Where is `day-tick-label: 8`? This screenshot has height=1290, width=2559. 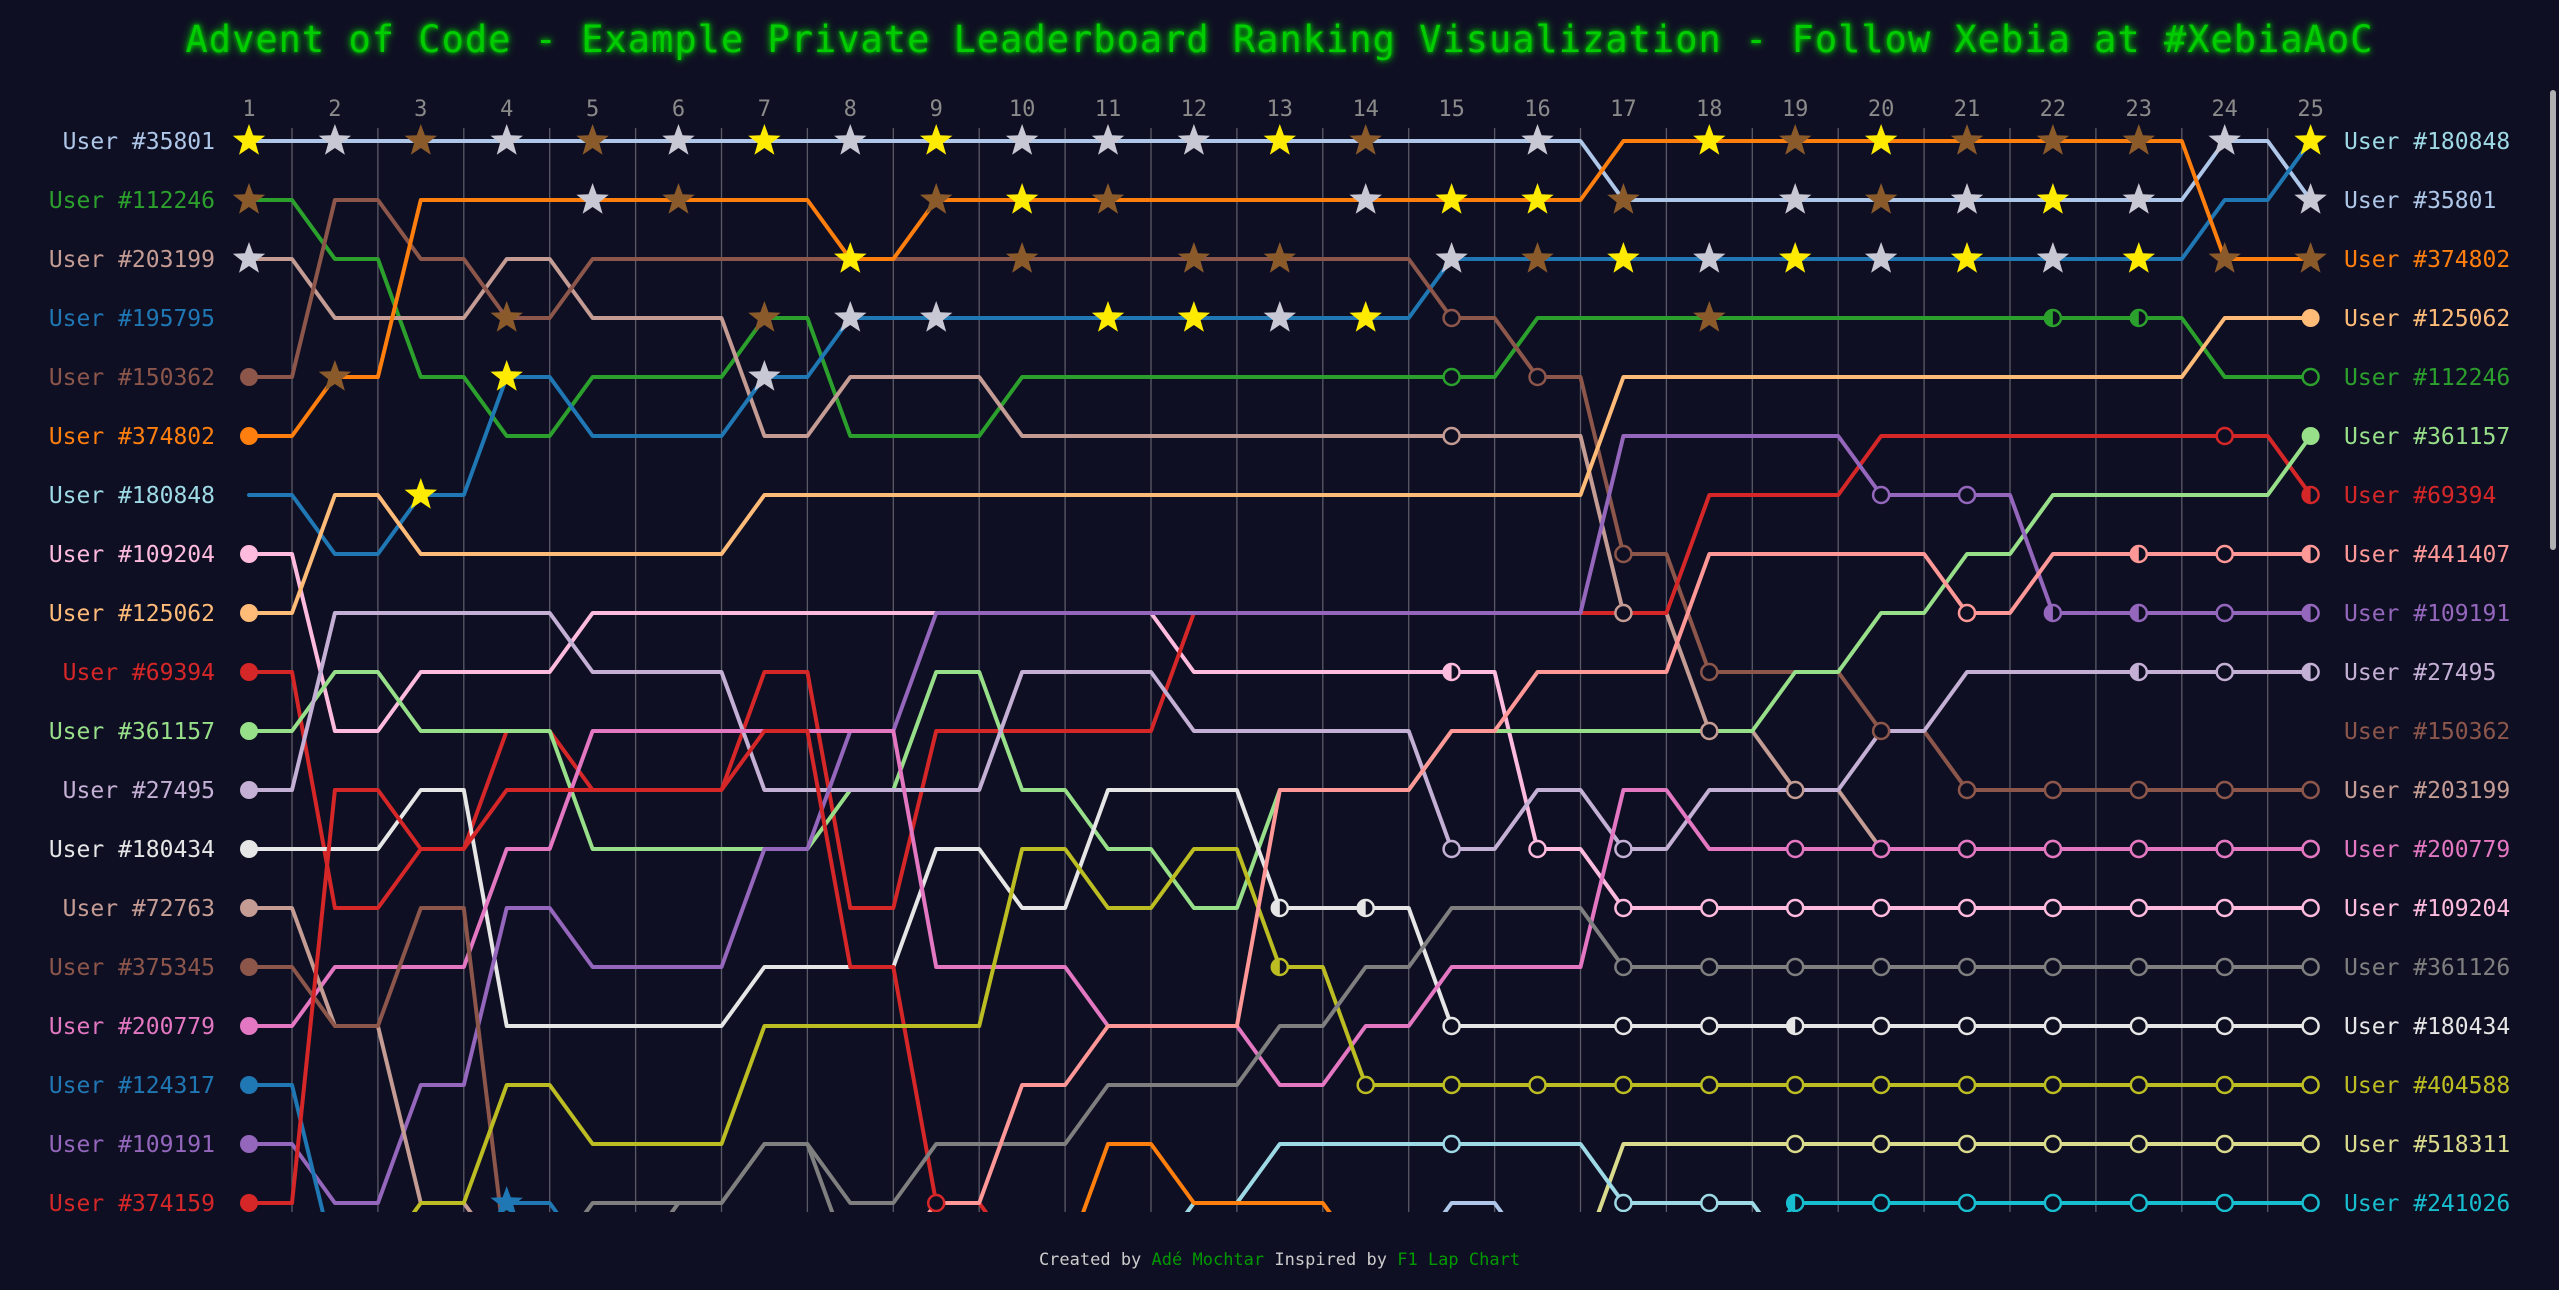
day-tick-label: 8 is located at coordinates (850, 109).